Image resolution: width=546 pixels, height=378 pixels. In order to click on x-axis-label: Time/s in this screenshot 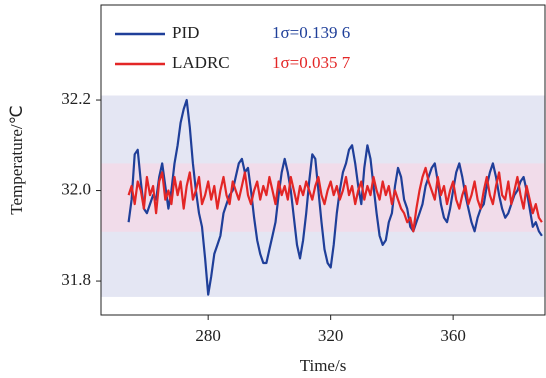, I will do `click(323, 365)`.